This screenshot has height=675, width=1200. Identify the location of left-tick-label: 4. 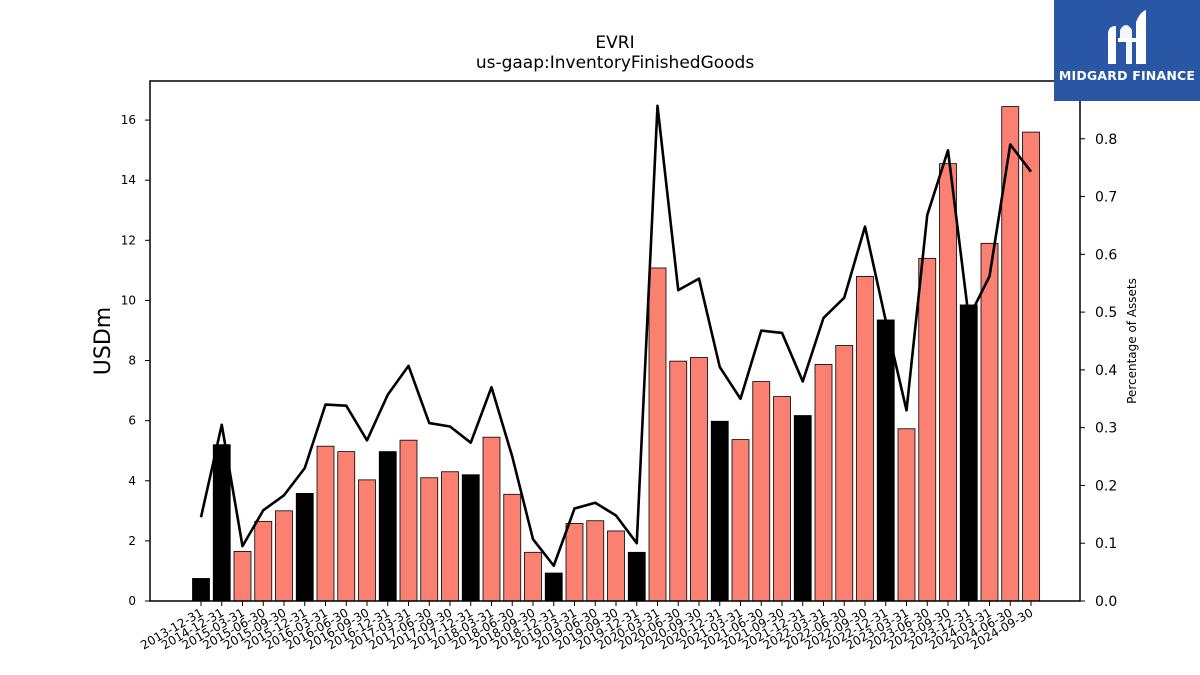
(132, 481).